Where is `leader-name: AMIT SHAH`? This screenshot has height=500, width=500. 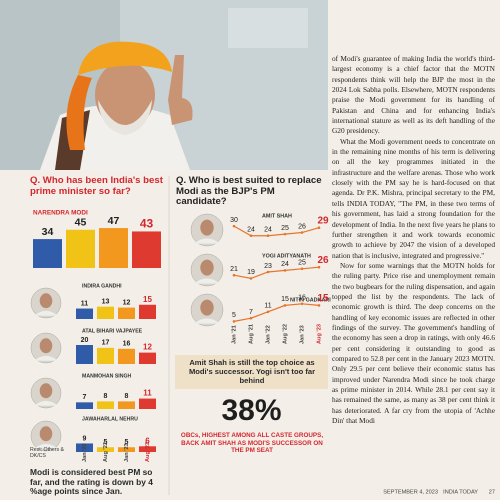 leader-name: AMIT SHAH is located at coordinates (277, 216).